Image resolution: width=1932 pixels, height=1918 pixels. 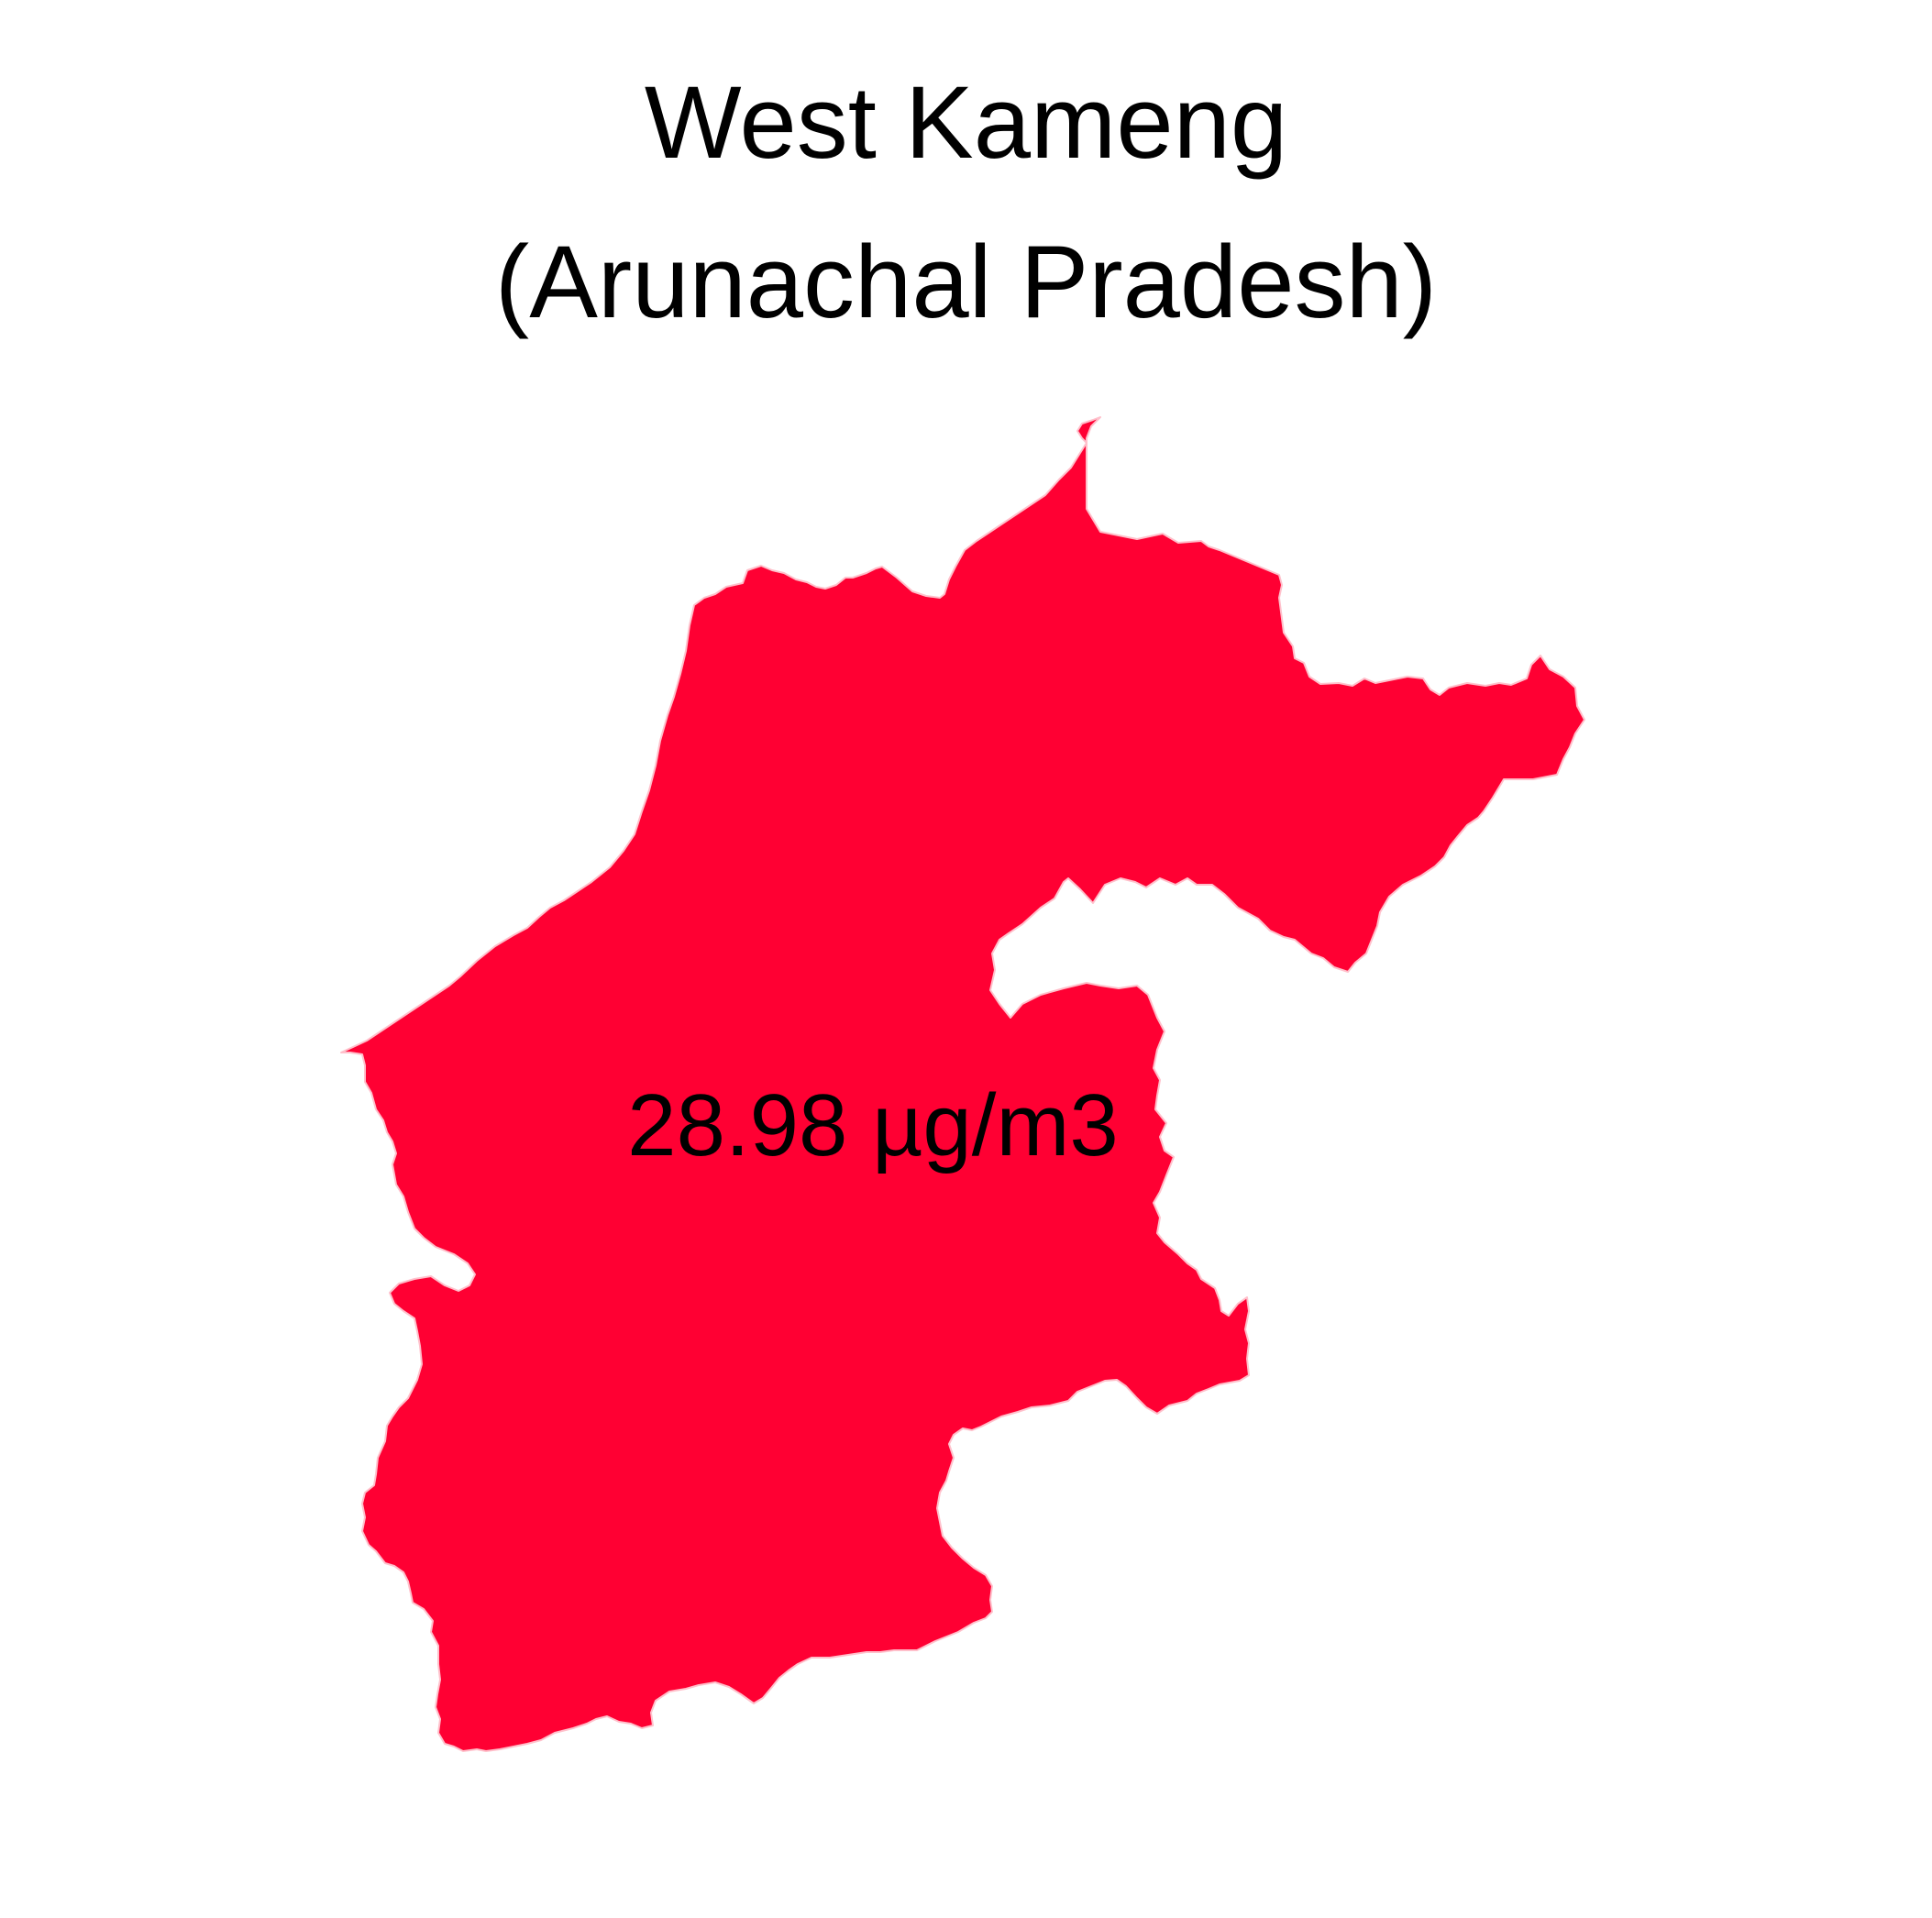 What do you see at coordinates (966, 122) in the screenshot?
I see `map-title-line1: West Kameng` at bounding box center [966, 122].